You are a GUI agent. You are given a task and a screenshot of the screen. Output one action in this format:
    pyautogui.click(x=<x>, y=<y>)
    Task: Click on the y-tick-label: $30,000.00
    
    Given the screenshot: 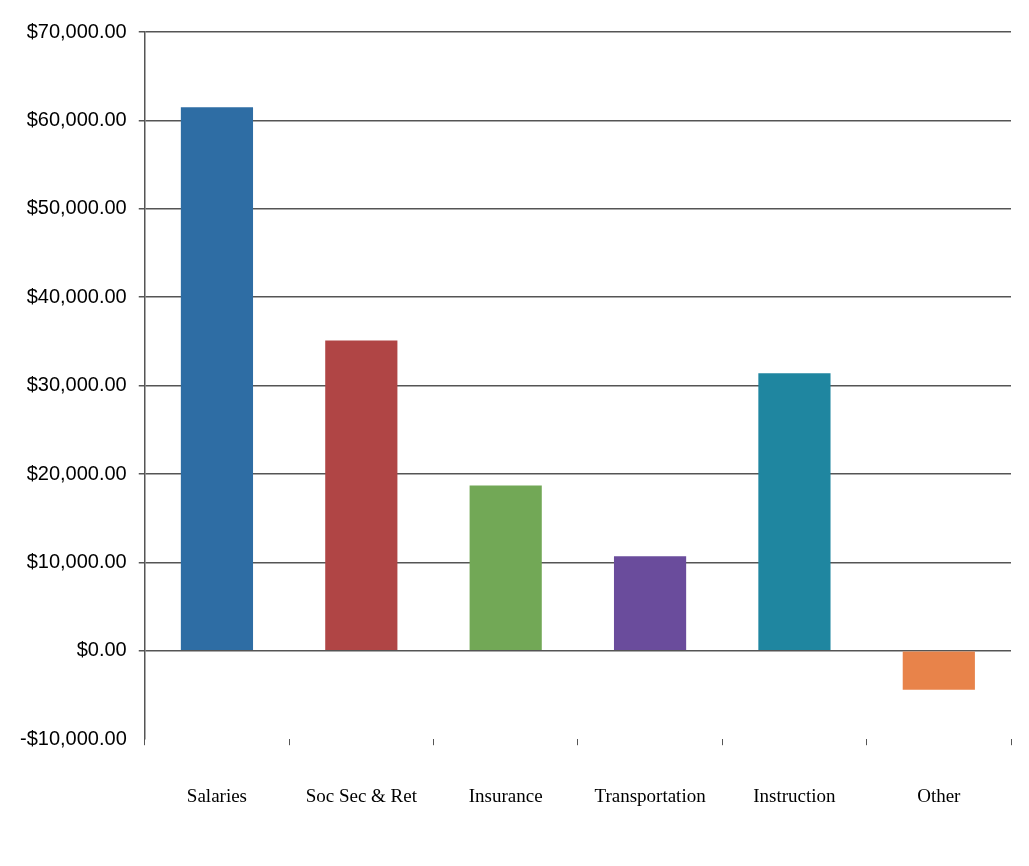 What is the action you would take?
    pyautogui.click(x=76, y=384)
    